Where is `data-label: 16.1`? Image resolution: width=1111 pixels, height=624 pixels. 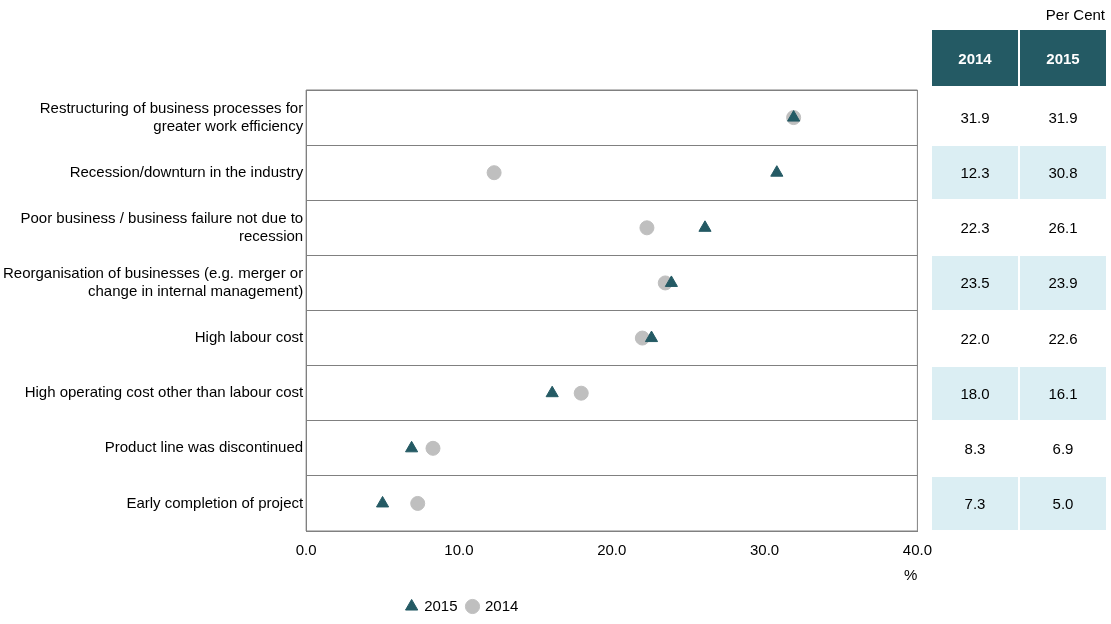
data-label: 16.1 is located at coordinates (1063, 393).